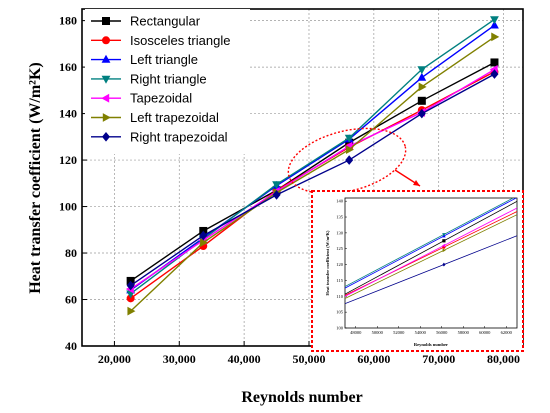 The height and width of the screenshot is (413, 550). I want to click on legend-label: Tapezoidal, so click(161, 98).